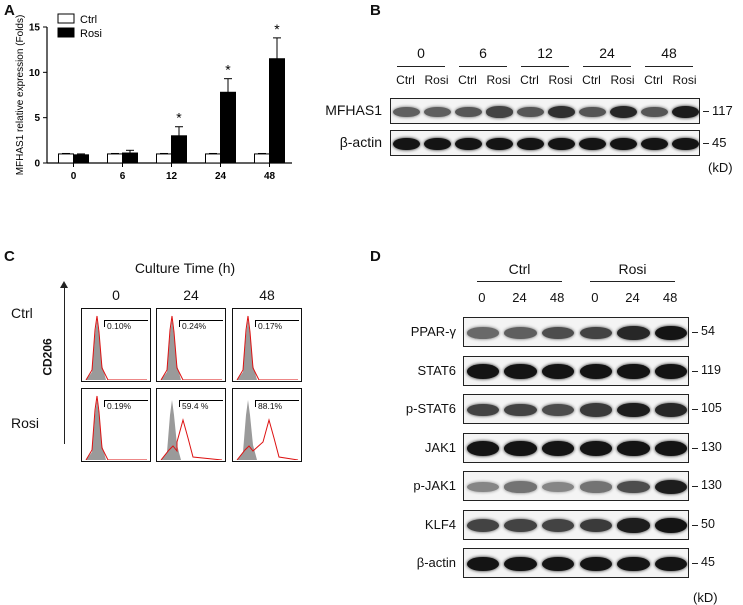 The image size is (743, 605). What do you see at coordinates (722, 110) in the screenshot?
I see `mw-label: 117` at bounding box center [722, 110].